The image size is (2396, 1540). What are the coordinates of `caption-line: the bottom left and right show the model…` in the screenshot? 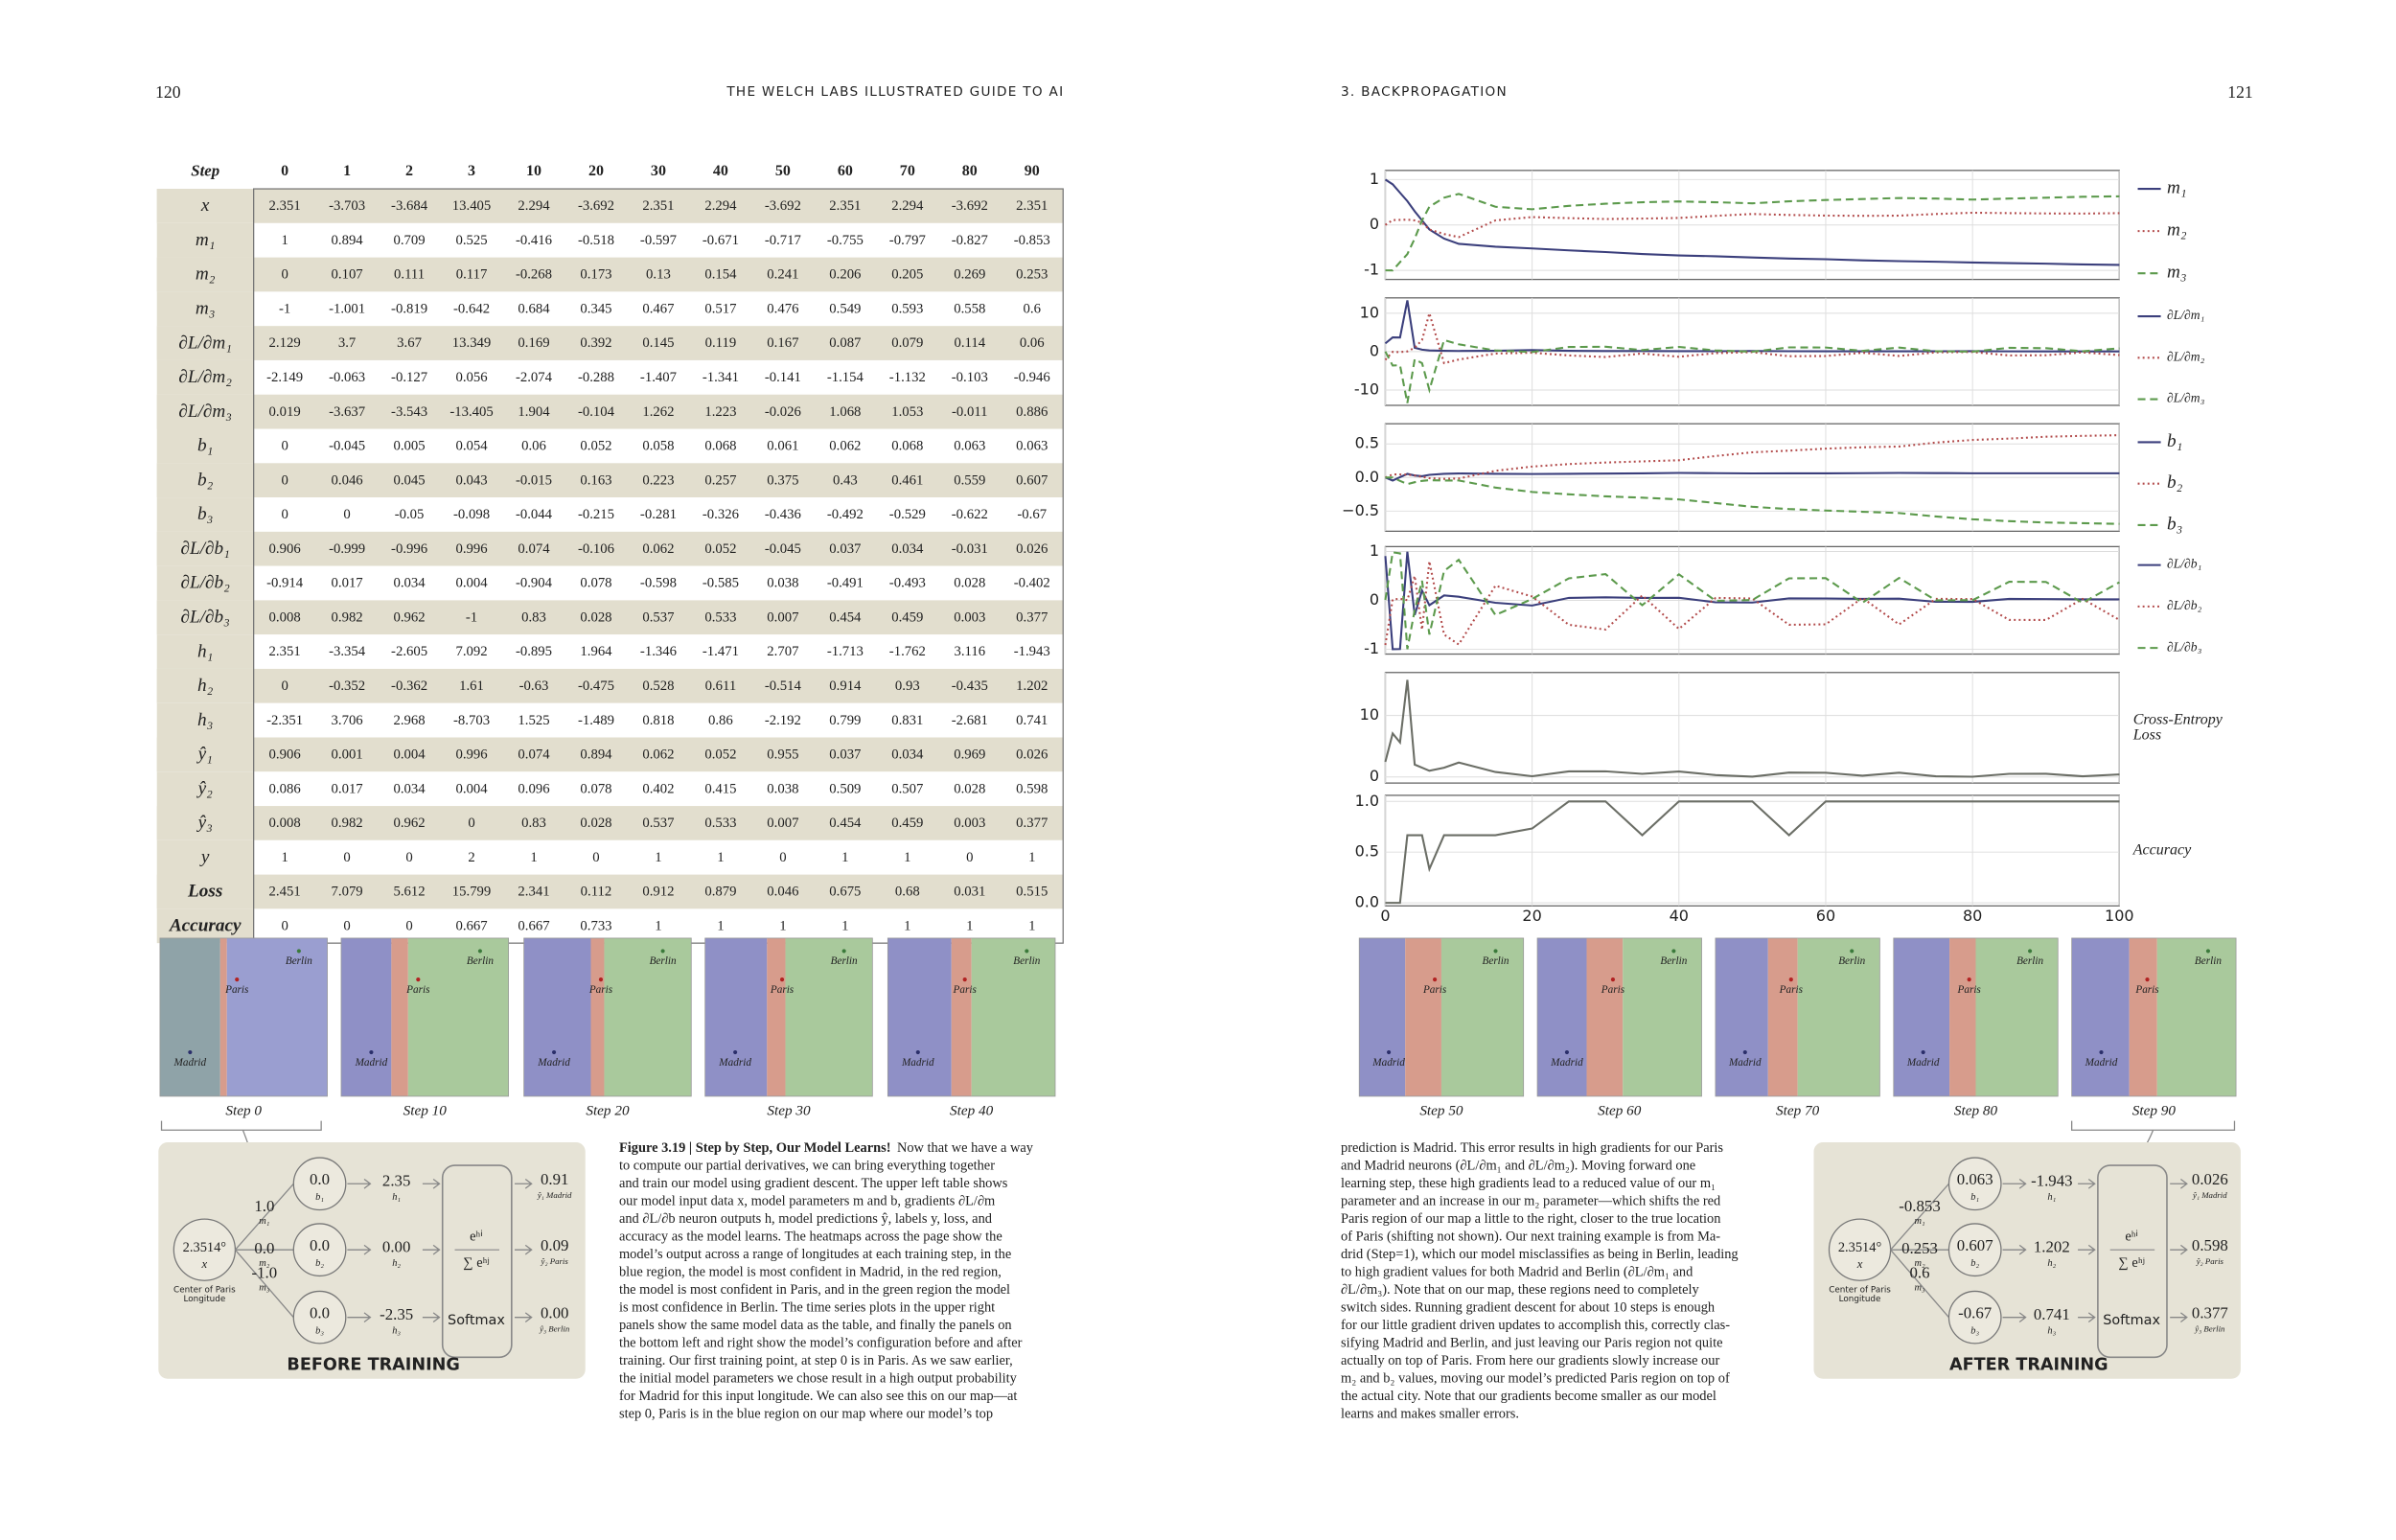 It's located at (821, 1342).